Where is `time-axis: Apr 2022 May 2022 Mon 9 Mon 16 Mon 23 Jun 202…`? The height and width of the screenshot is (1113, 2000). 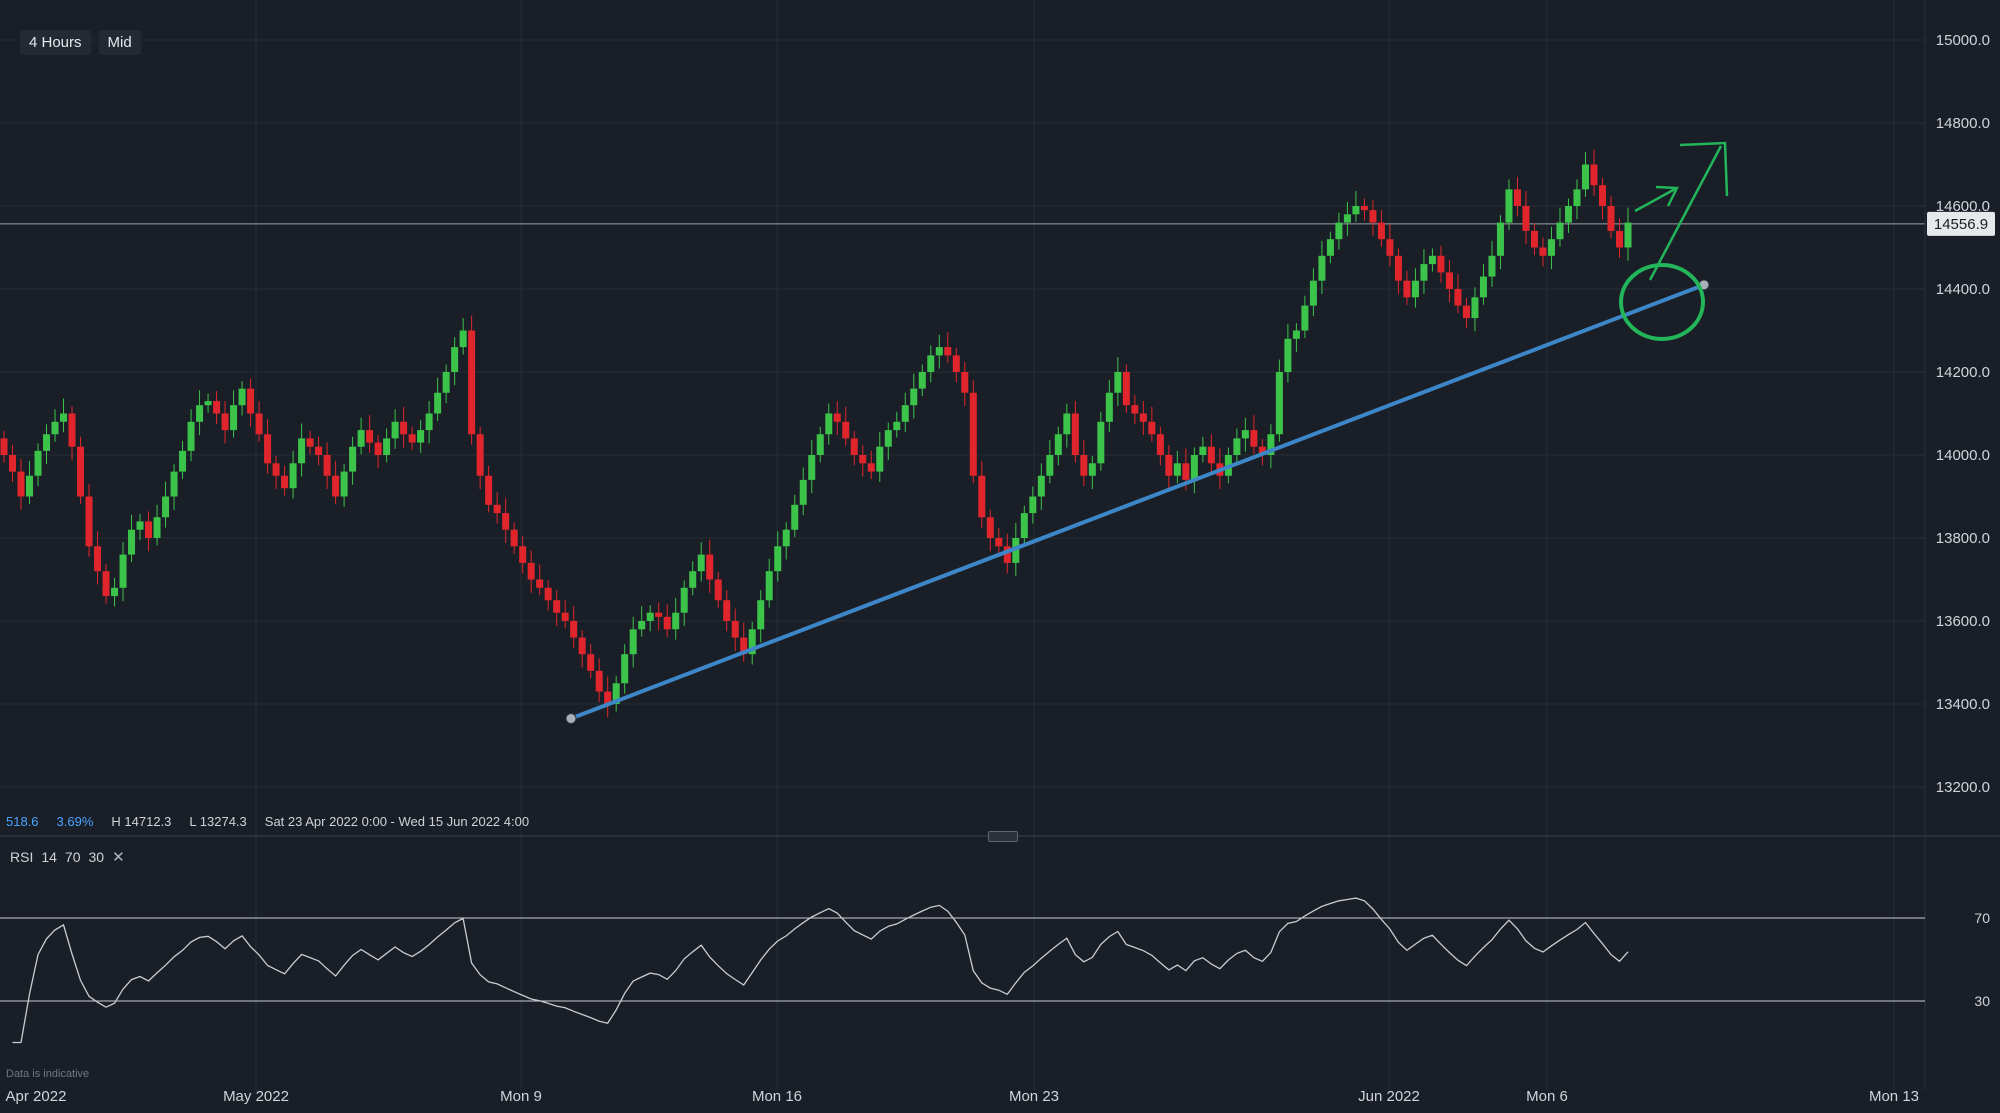 time-axis: Apr 2022 May 2022 Mon 9 Mon 16 Mon 23 Jun 202… is located at coordinates (962, 1096).